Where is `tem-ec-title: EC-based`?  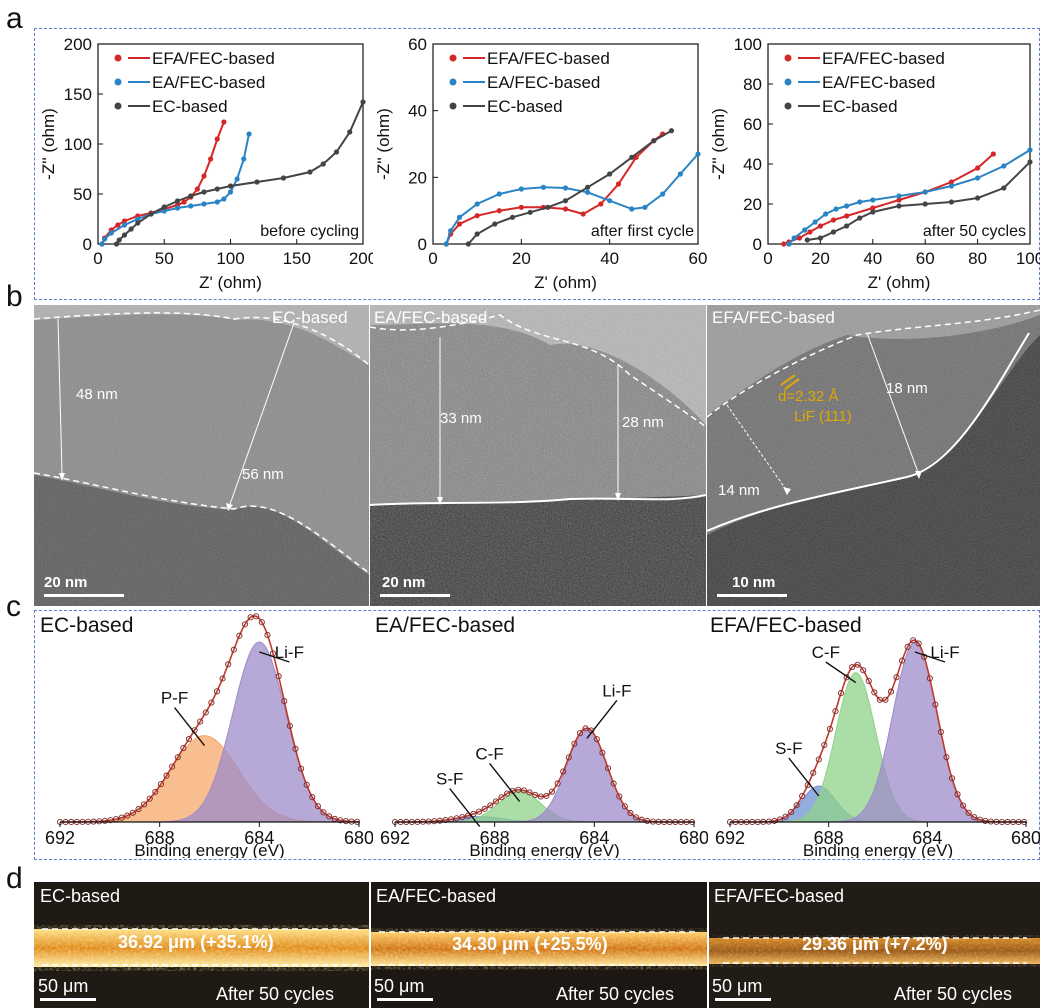
tem-ec-title: EC-based is located at coordinates (310, 317).